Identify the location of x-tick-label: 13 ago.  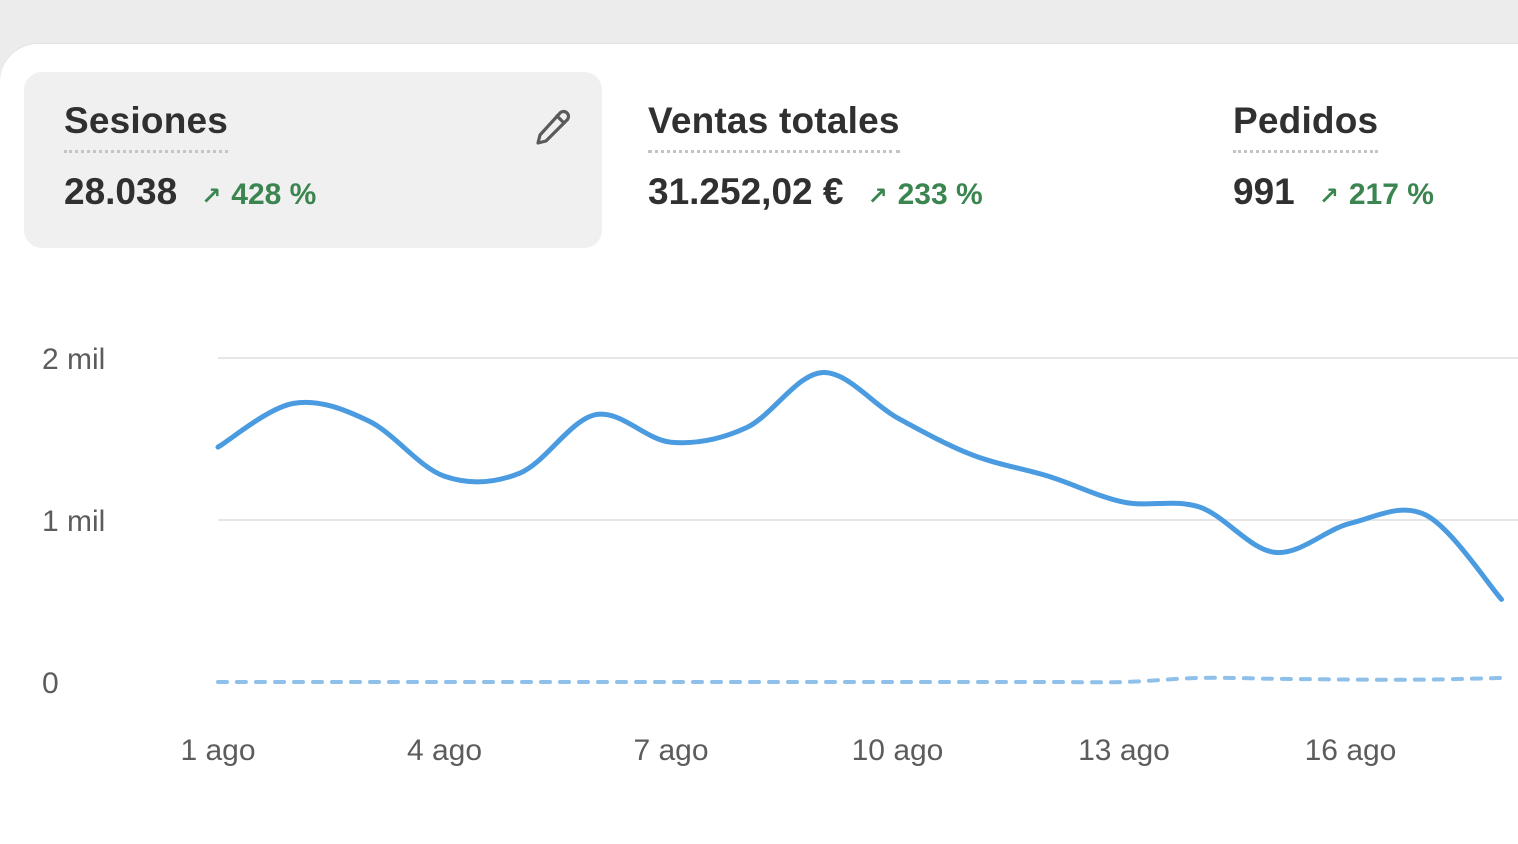
(1124, 750).